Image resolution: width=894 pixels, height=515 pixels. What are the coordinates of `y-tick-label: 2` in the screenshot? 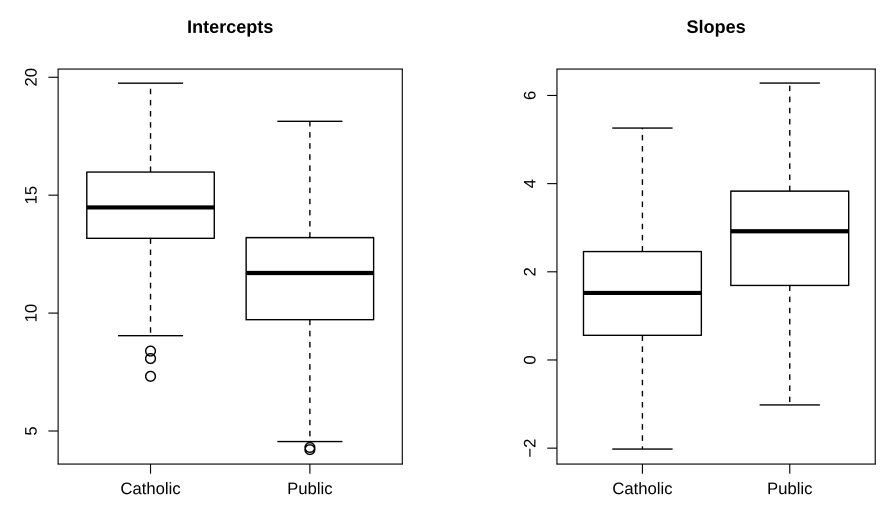 It's located at (530, 272).